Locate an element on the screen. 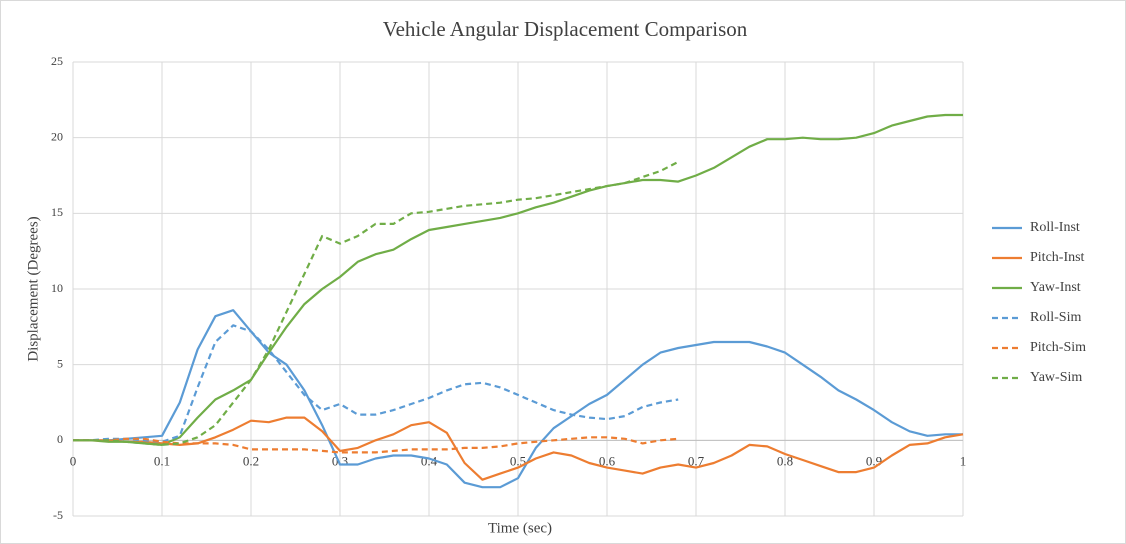 Image resolution: width=1126 pixels, height=544 pixels. legend-label: Pitch-Sim is located at coordinates (1058, 347).